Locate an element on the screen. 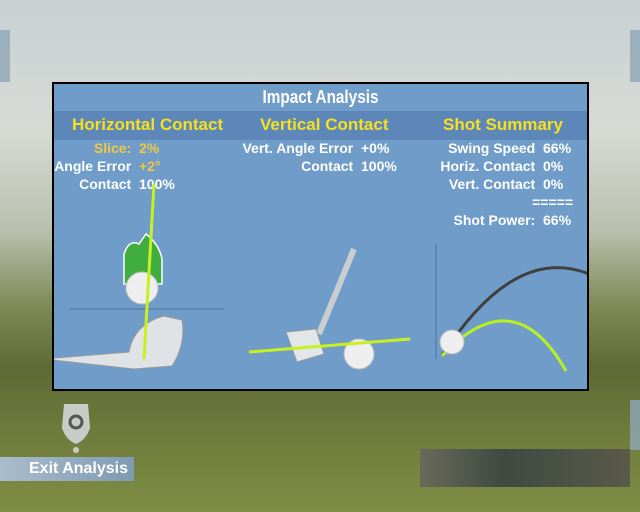 The width and height of the screenshot is (640, 512). controller-button-icon is located at coordinates (76, 424).